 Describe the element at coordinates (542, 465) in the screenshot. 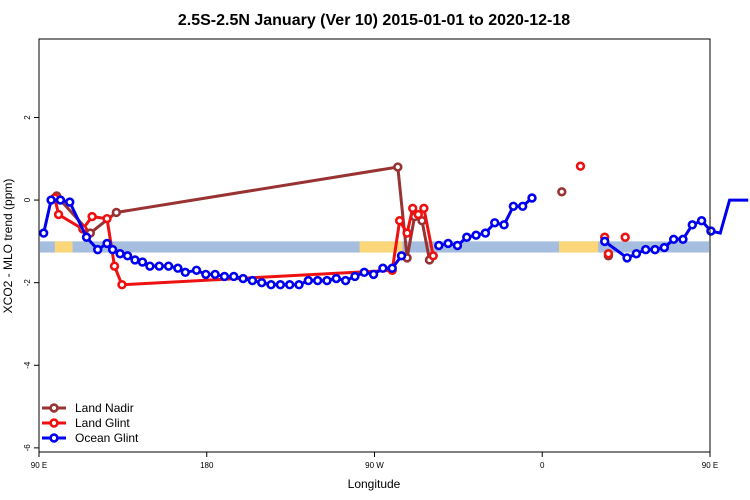

I see `x-tick-label-3: 0` at that location.